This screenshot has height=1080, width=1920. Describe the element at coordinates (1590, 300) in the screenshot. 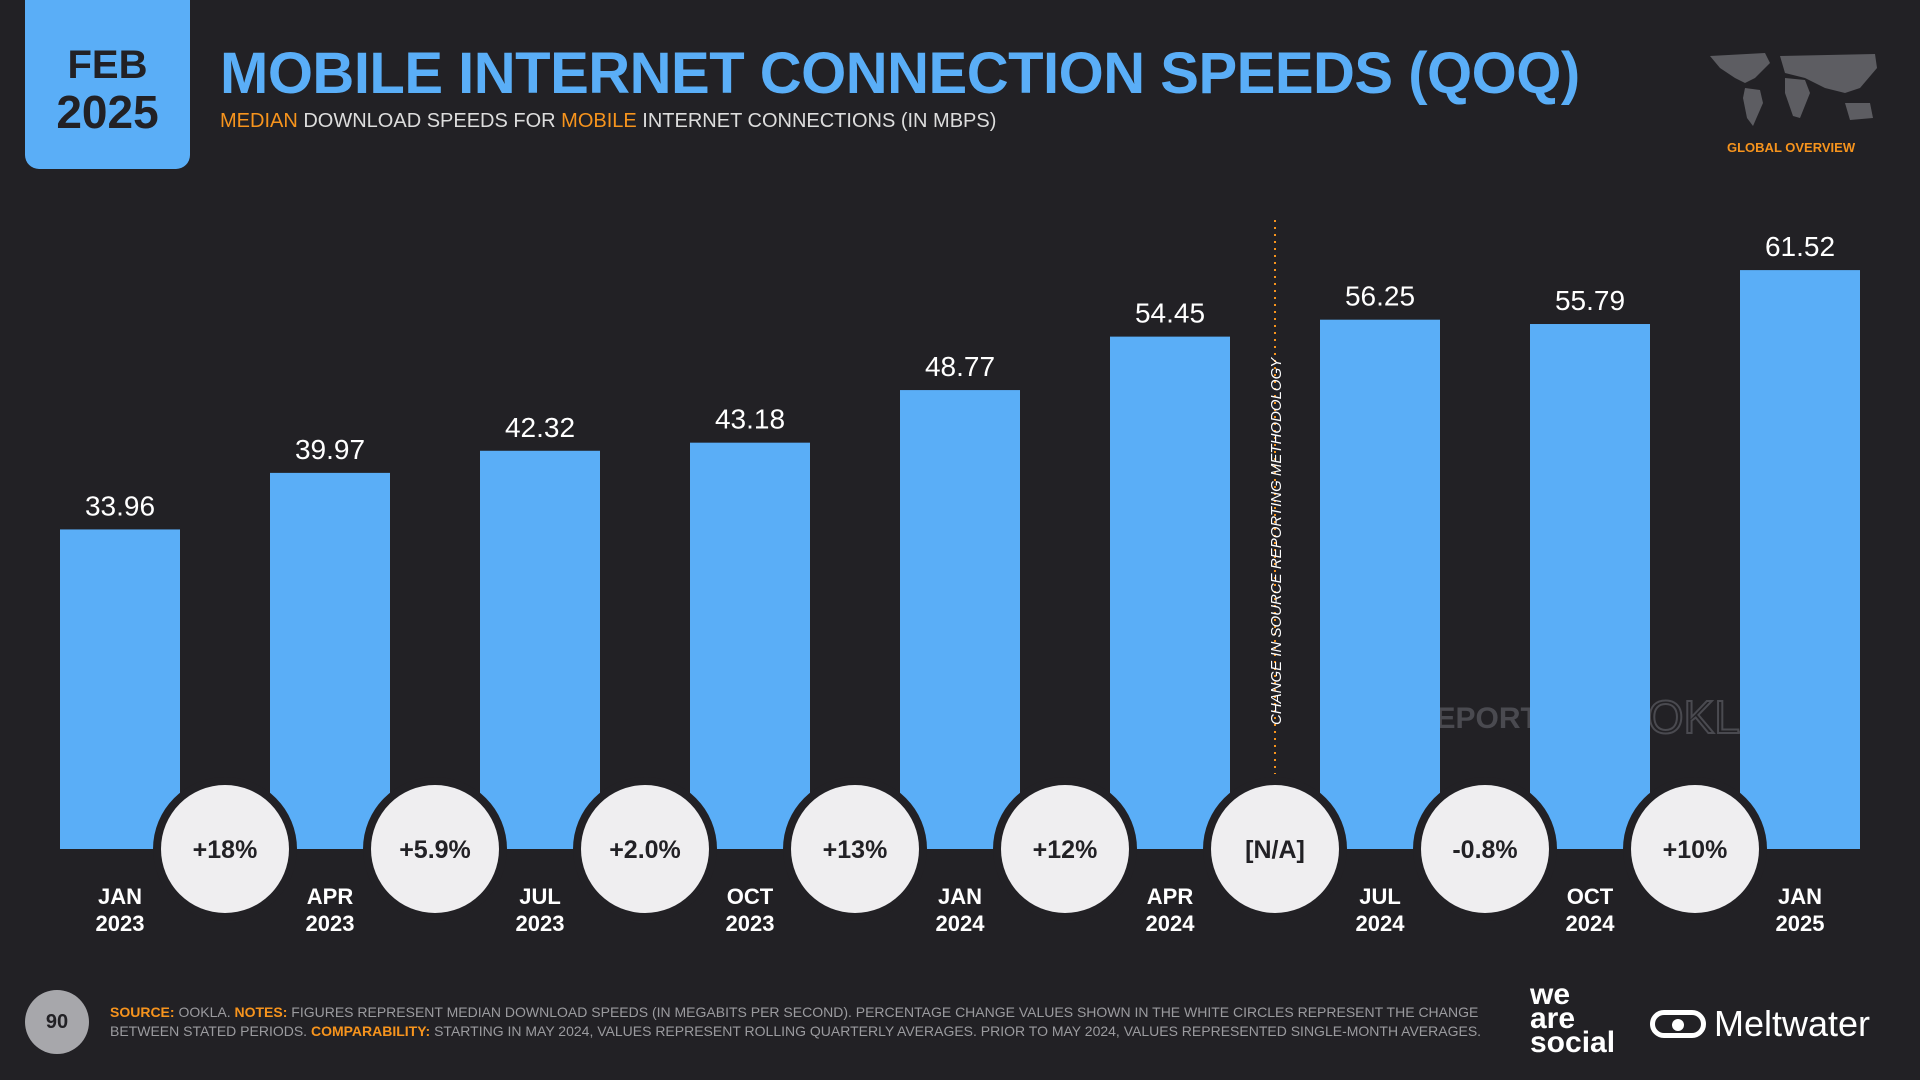

I see `value-label: 55.79` at that location.